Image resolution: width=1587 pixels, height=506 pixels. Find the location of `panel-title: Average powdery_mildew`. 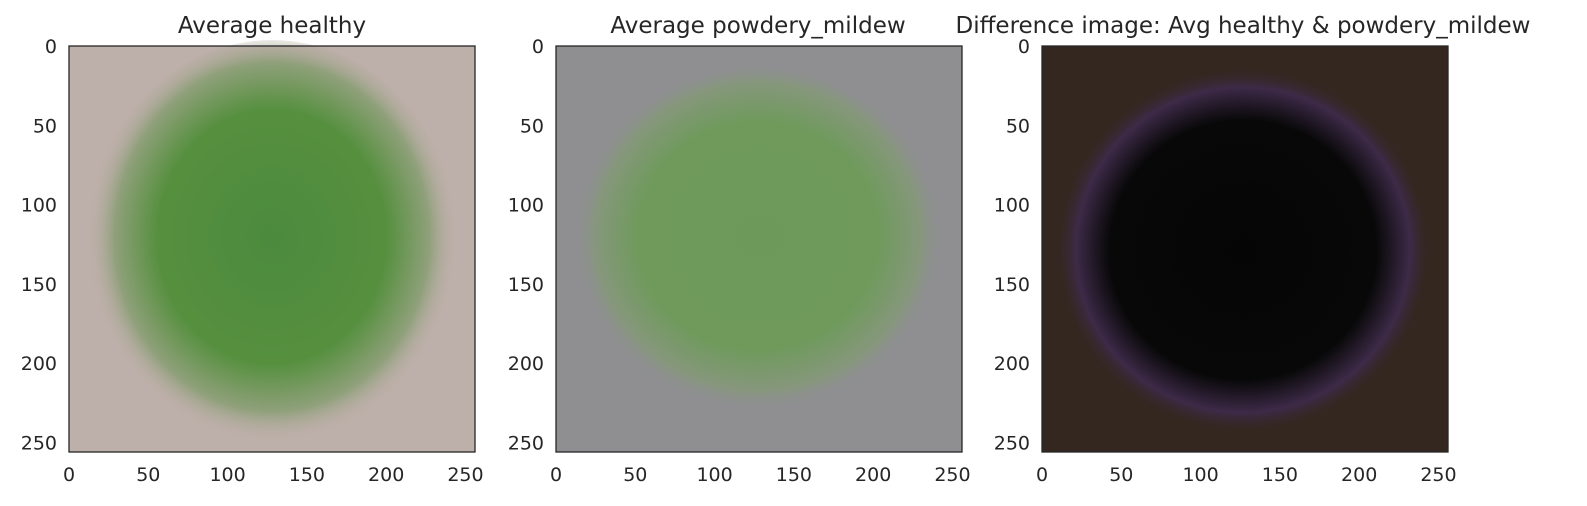

panel-title: Average powdery_mildew is located at coordinates (757, 26).